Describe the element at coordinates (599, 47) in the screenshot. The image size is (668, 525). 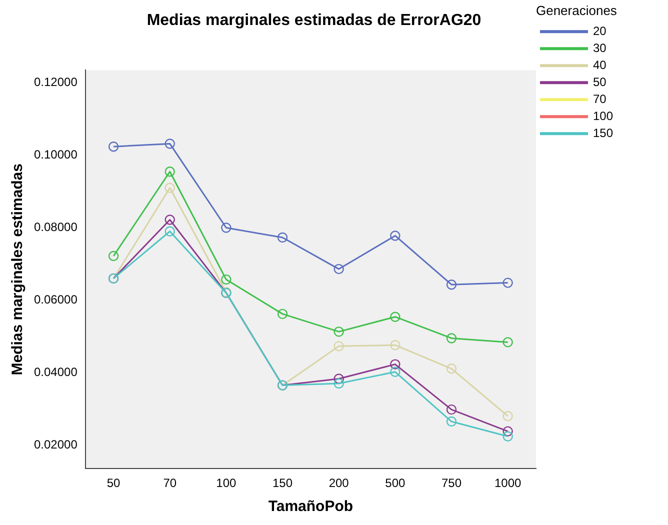
I see `legend-label: 30` at that location.